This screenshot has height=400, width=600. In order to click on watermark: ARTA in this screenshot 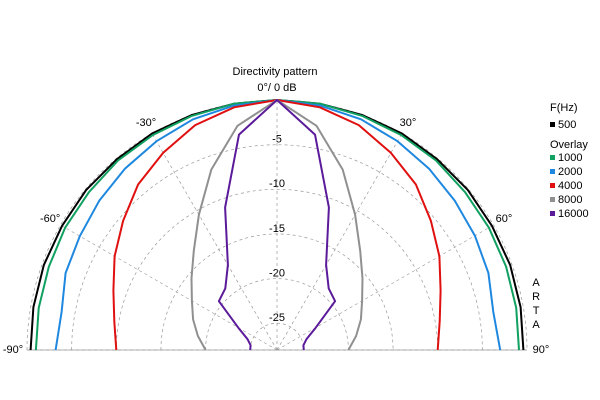, I will do `click(536, 305)`.